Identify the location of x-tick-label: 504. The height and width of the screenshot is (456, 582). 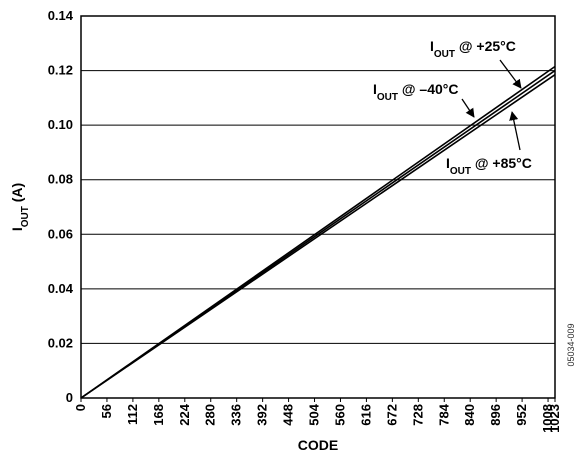
(314, 414).